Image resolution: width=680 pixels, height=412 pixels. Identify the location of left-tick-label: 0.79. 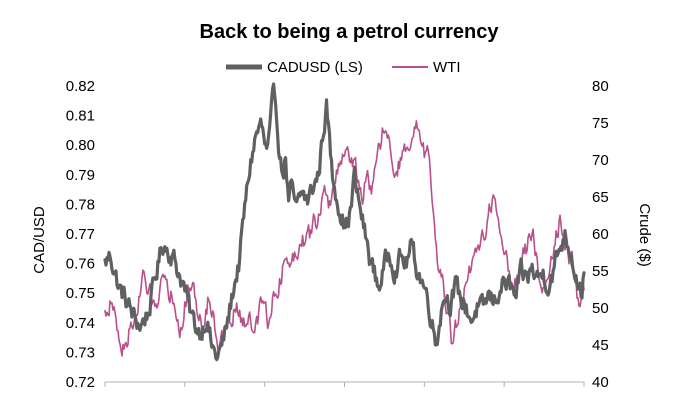
(80, 175).